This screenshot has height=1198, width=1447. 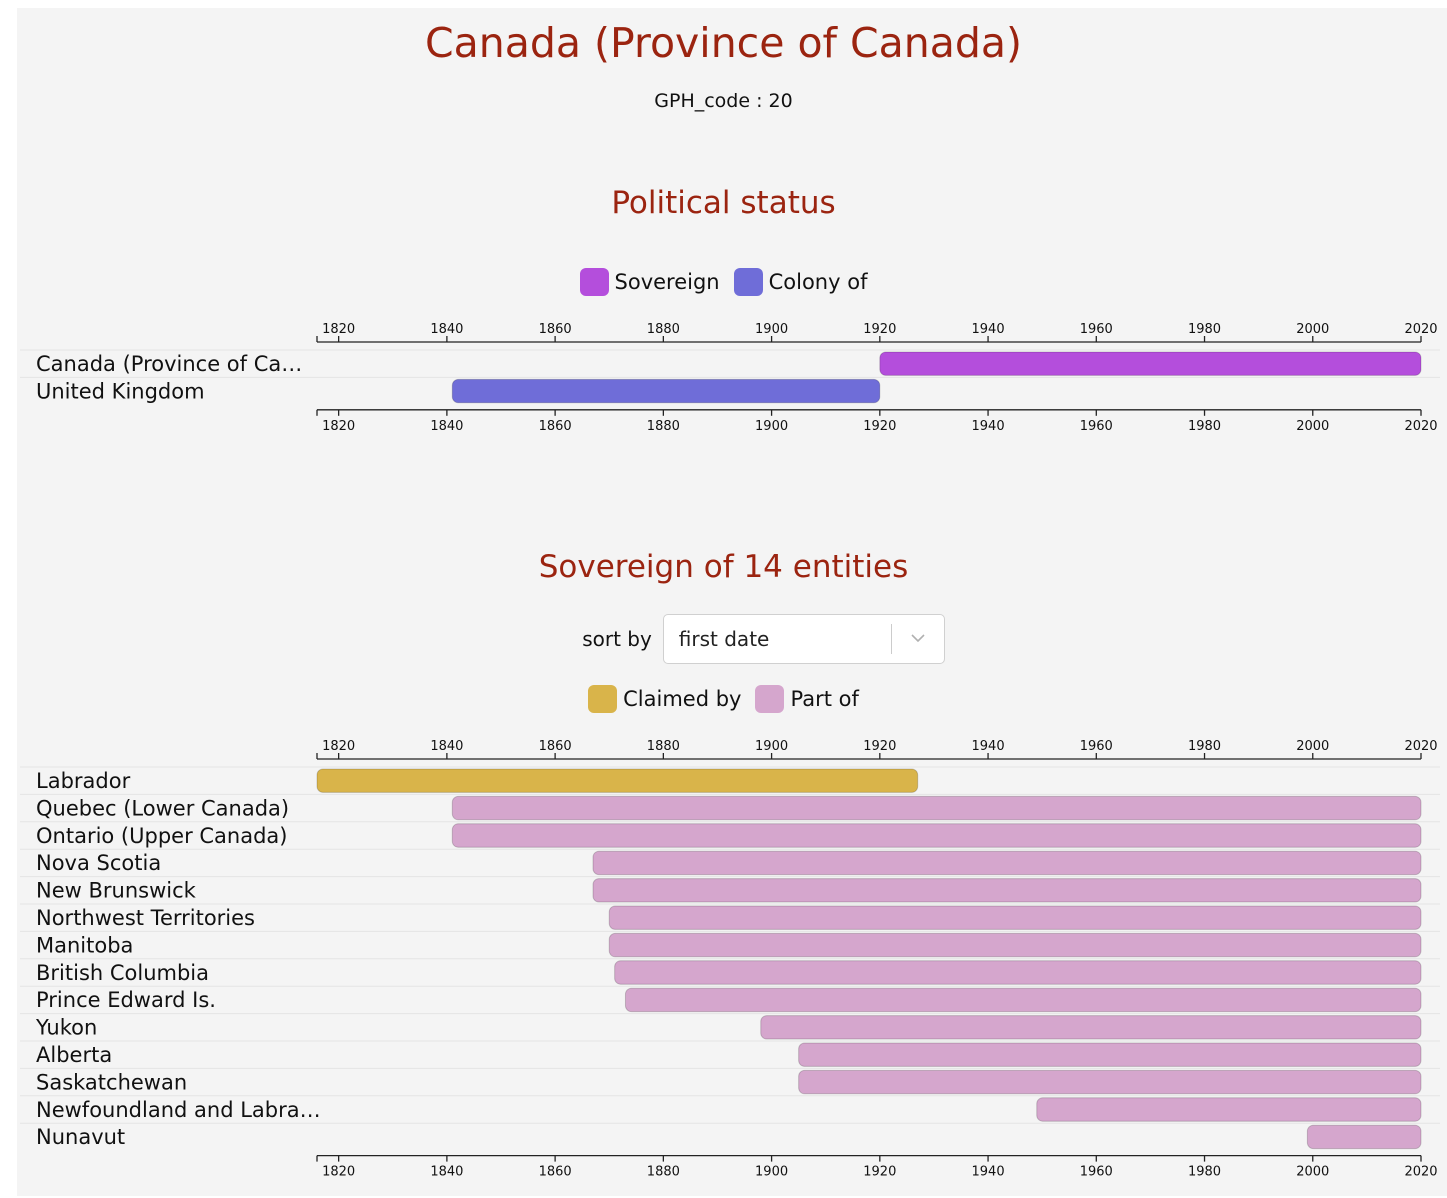 I want to click on legend-label-part-of: Part of, so click(x=824, y=699).